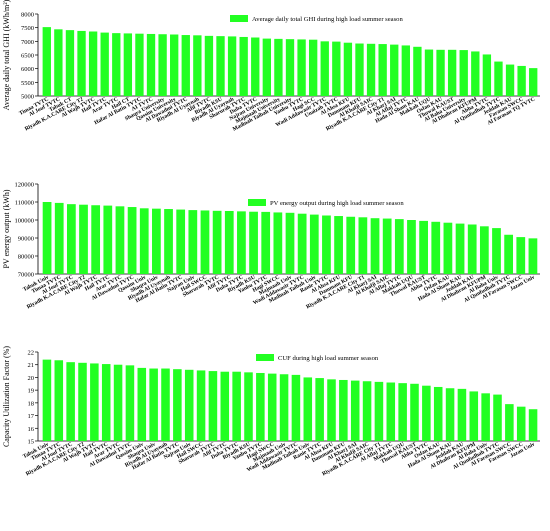 This screenshot has height=531, width=550. Describe the element at coordinates (31, 442) in the screenshot. I see `y-tick-label: 15` at that location.